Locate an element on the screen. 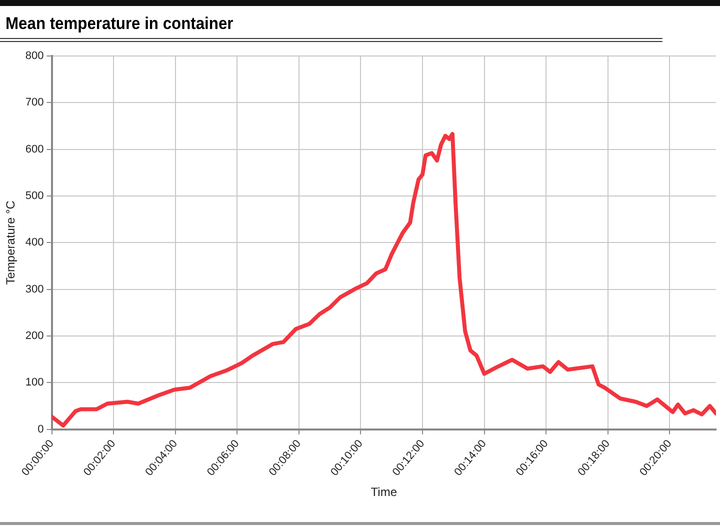 This screenshot has height=527, width=720. y-tick-label: 300 is located at coordinates (34, 289).